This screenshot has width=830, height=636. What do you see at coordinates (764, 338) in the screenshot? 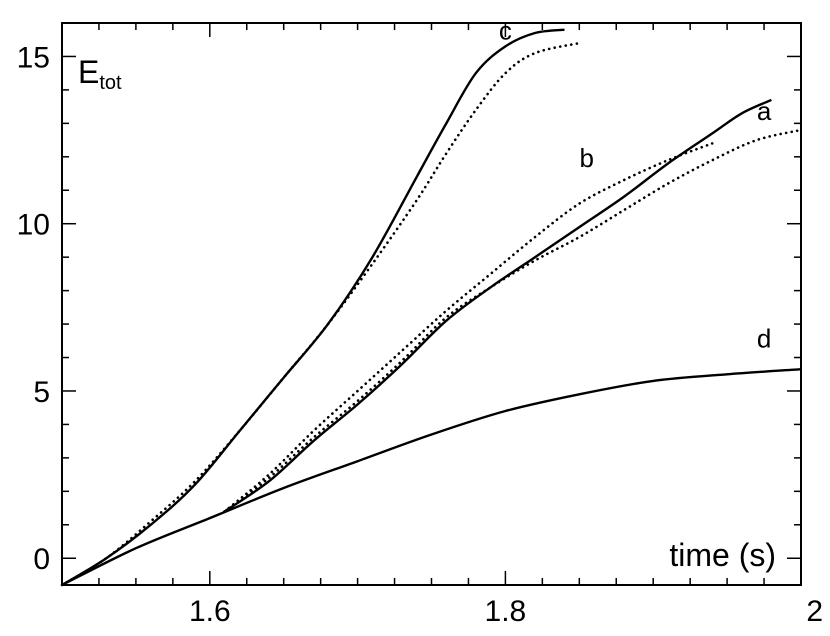
I see `curve-label-d: d` at bounding box center [764, 338].